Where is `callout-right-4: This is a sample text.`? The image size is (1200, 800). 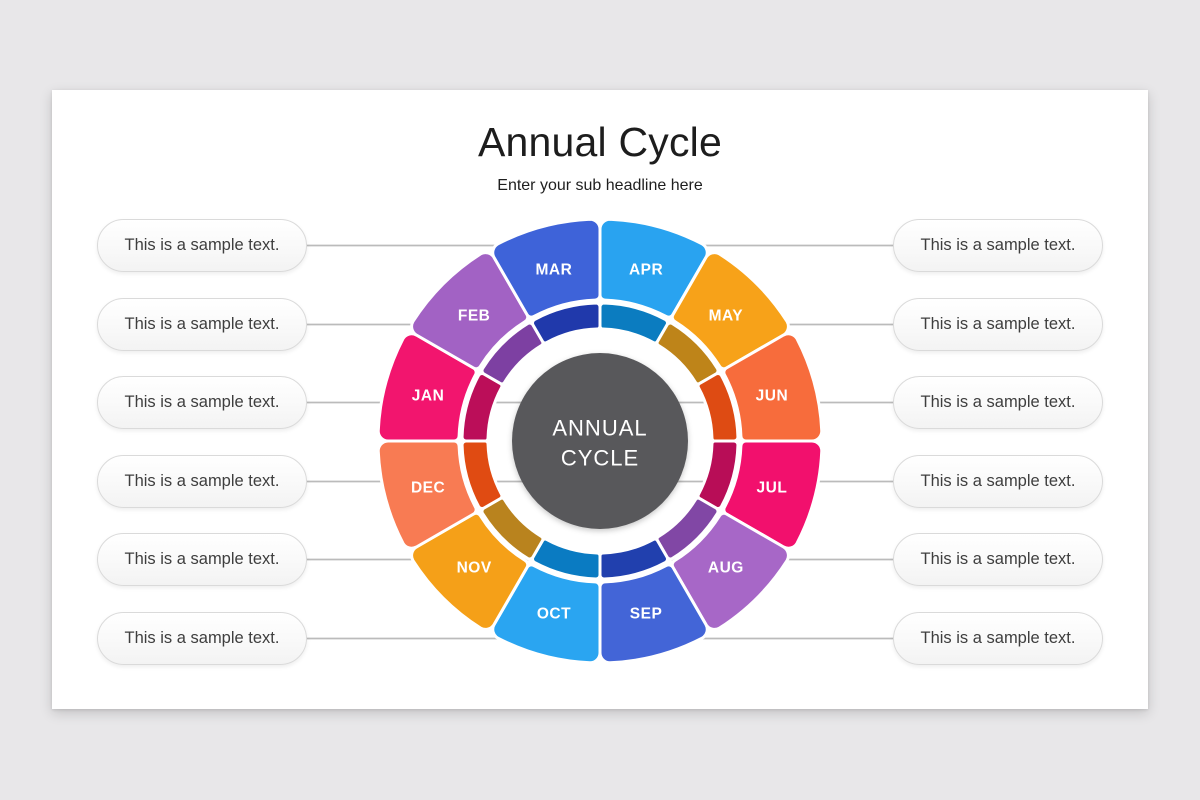 callout-right-4: This is a sample text. is located at coordinates (998, 481).